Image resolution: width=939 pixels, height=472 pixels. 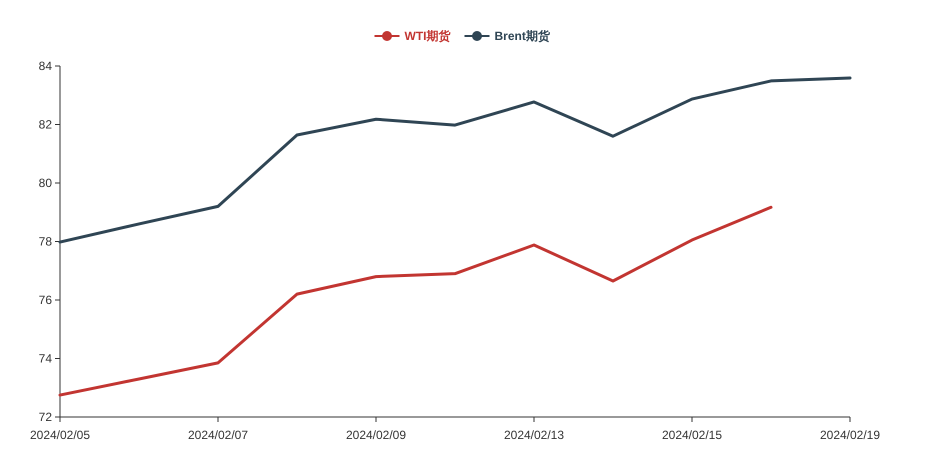 What do you see at coordinates (60, 435) in the screenshot?
I see `x-tick-label: 2024/02/05` at bounding box center [60, 435].